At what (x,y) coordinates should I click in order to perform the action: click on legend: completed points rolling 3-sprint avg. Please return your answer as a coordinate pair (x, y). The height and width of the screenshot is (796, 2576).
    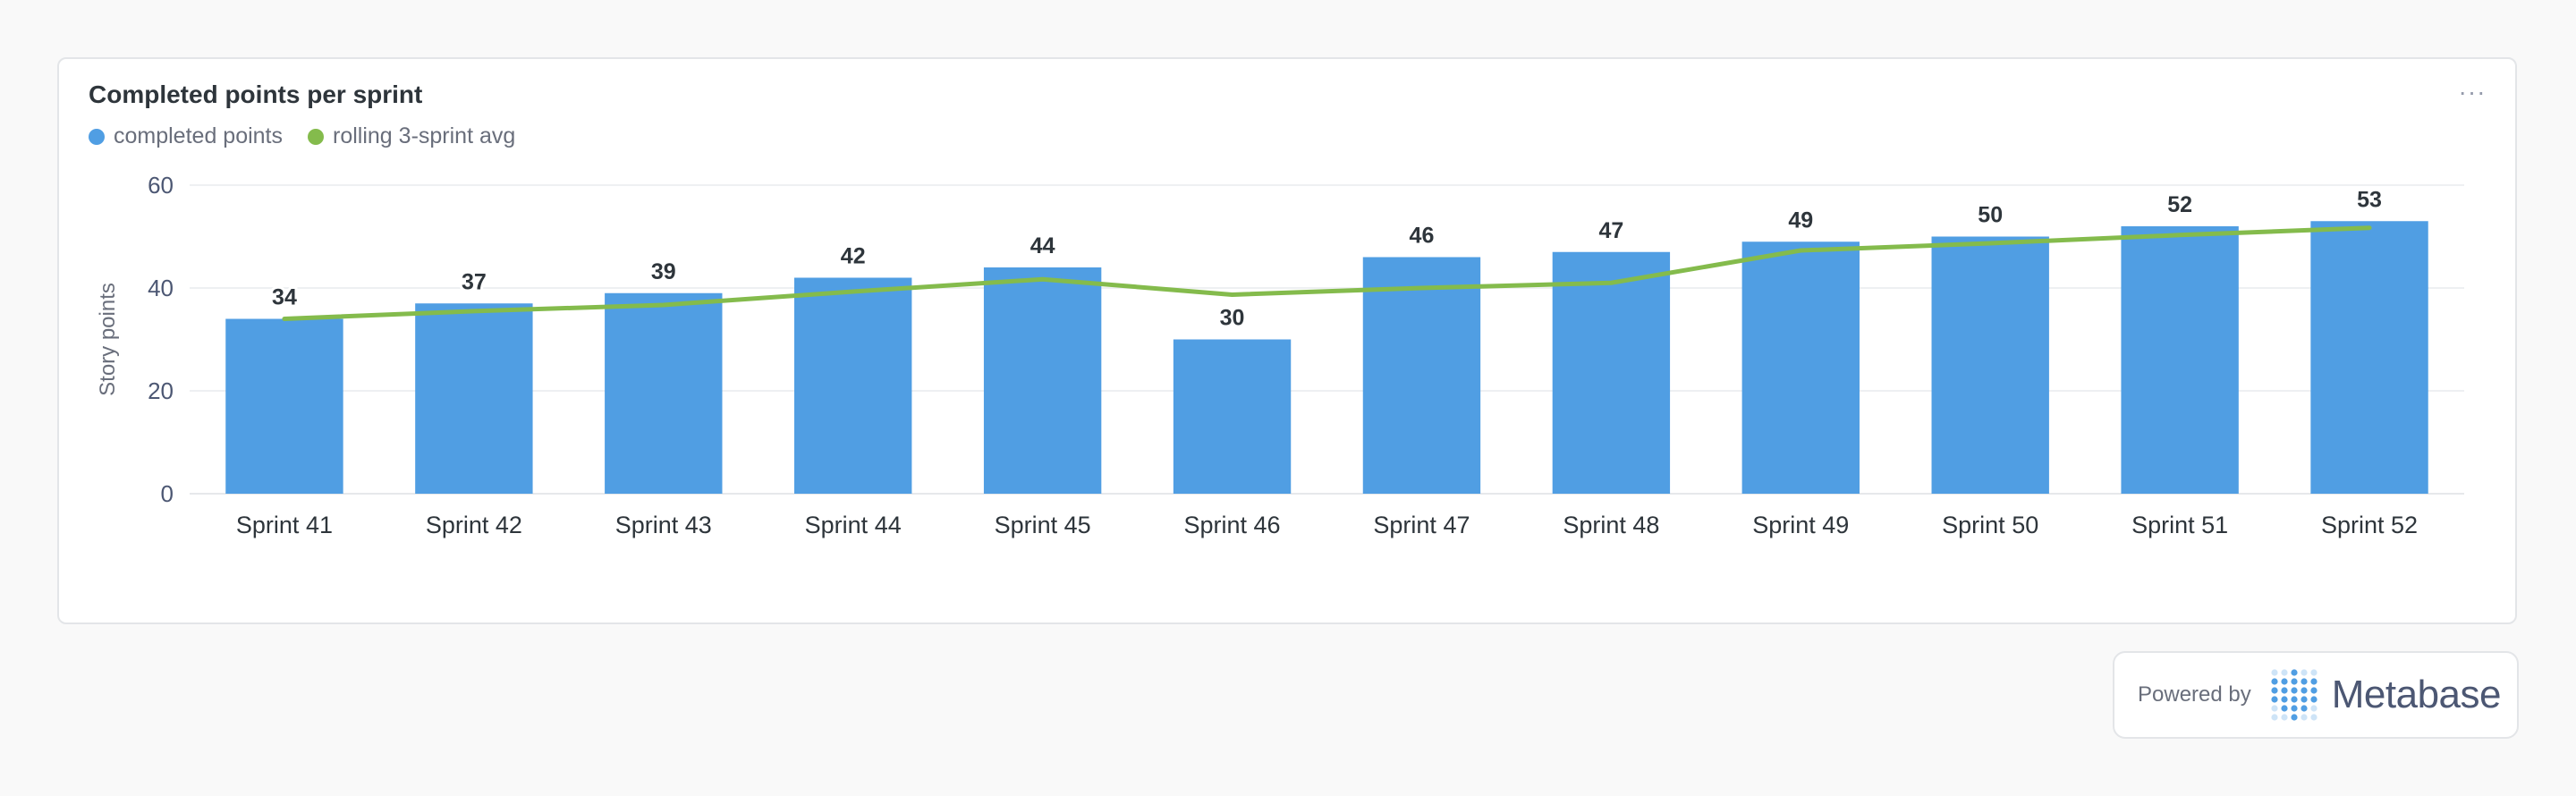
    Looking at the image, I should click on (314, 136).